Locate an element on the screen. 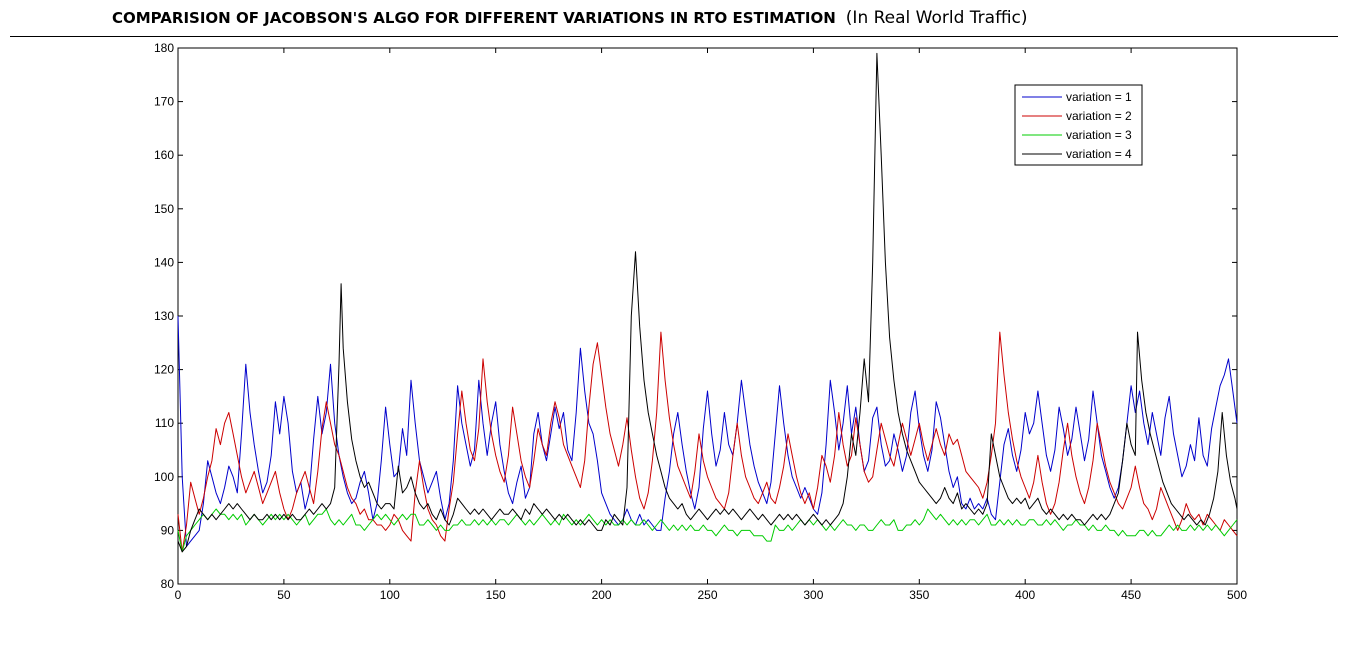 The width and height of the screenshot is (1366, 656). y-tick-label: 140 is located at coordinates (164, 262).